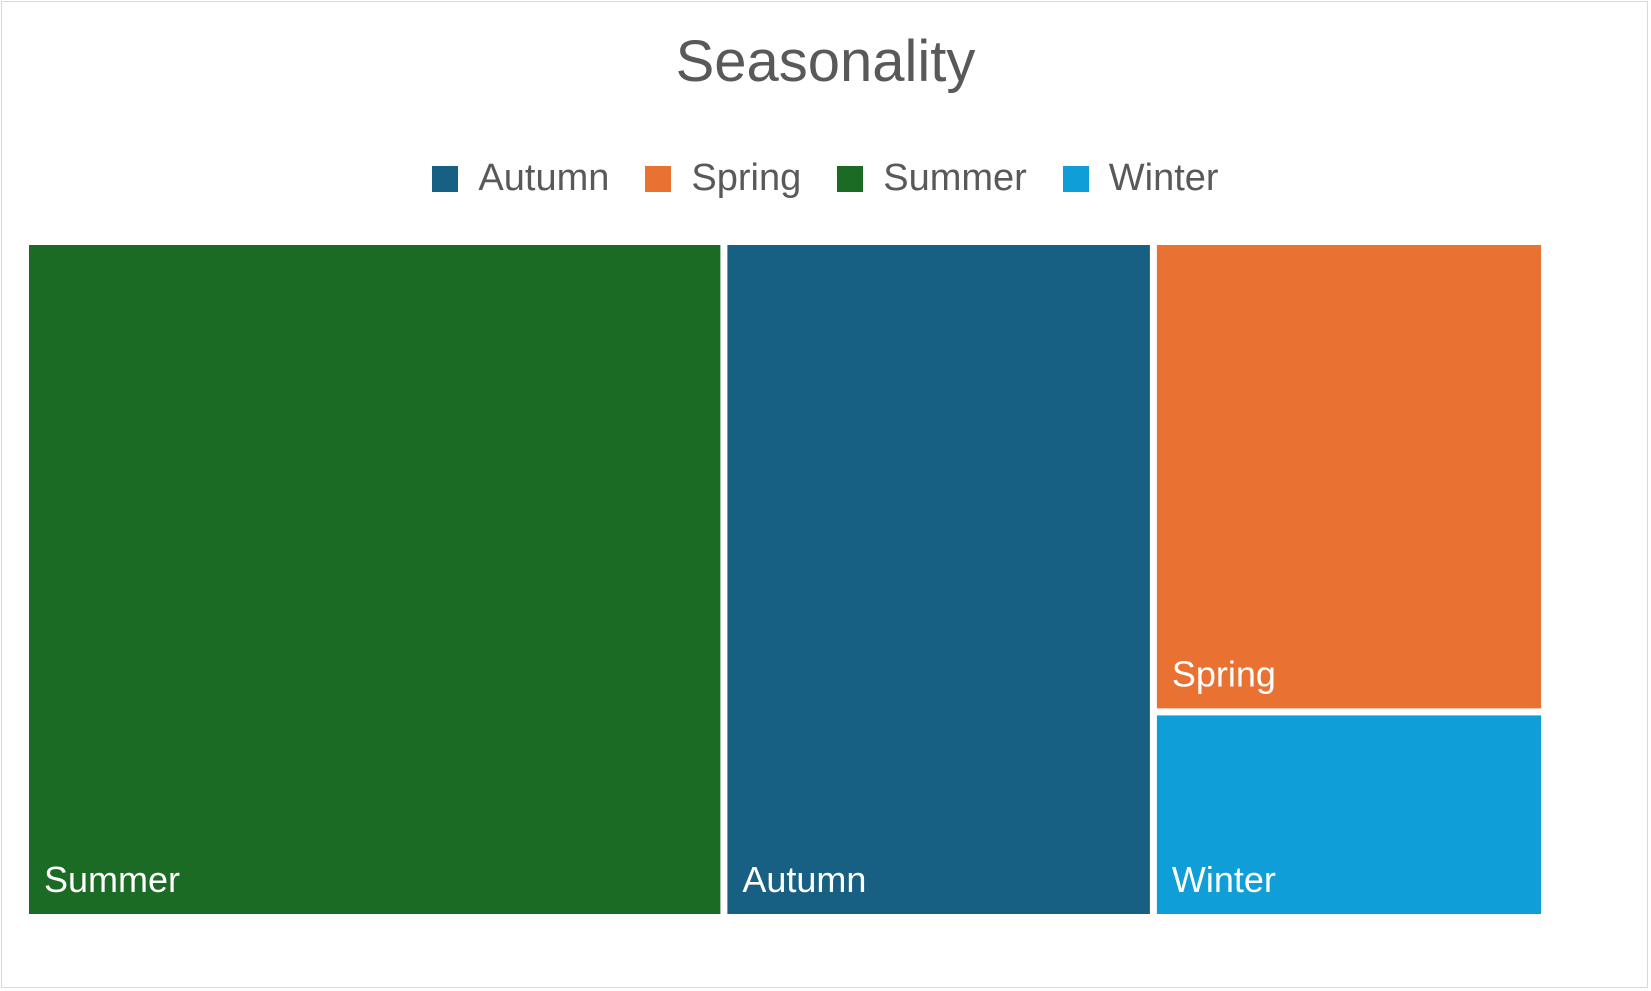 The width and height of the screenshot is (1651, 991). I want to click on legend-label: Spring, so click(746, 178).